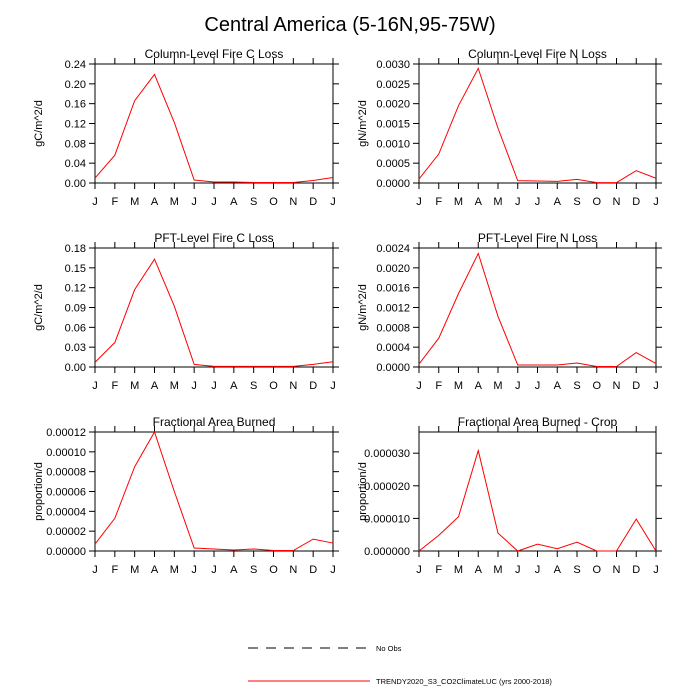  Describe the element at coordinates (66, 433) in the screenshot. I see `y-tick-label: 0.00012` at that location.